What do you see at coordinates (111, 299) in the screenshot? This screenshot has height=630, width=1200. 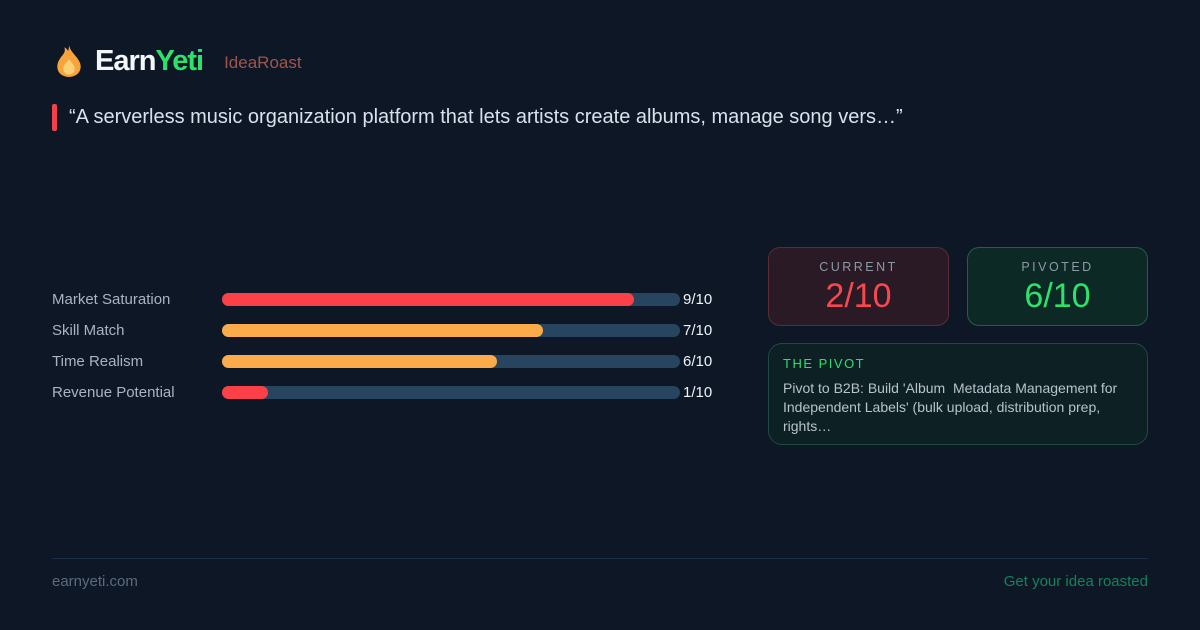 I see `metric-label: Market Saturation` at bounding box center [111, 299].